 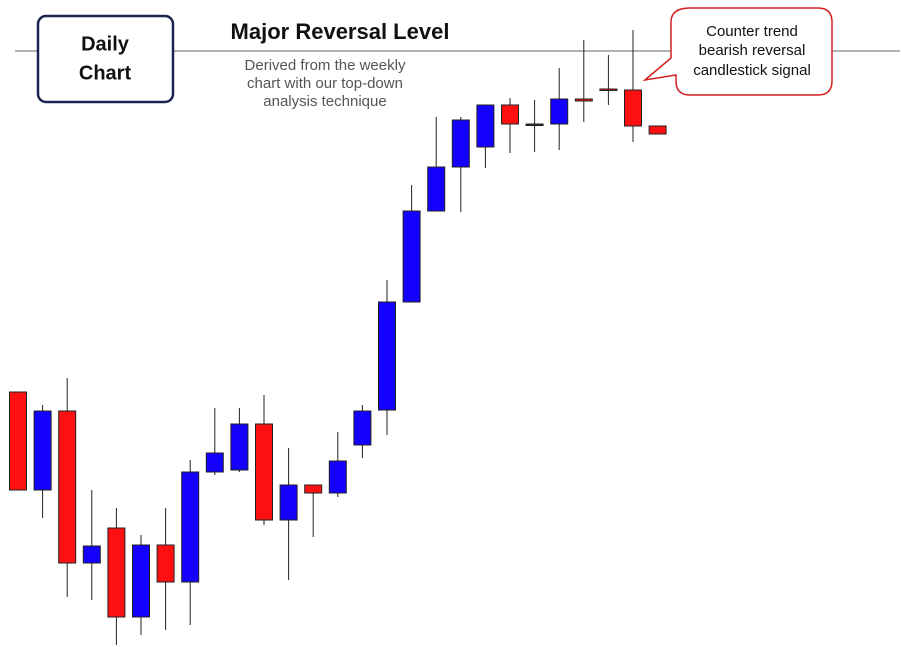 I want to click on callout-box, so click(x=737, y=51).